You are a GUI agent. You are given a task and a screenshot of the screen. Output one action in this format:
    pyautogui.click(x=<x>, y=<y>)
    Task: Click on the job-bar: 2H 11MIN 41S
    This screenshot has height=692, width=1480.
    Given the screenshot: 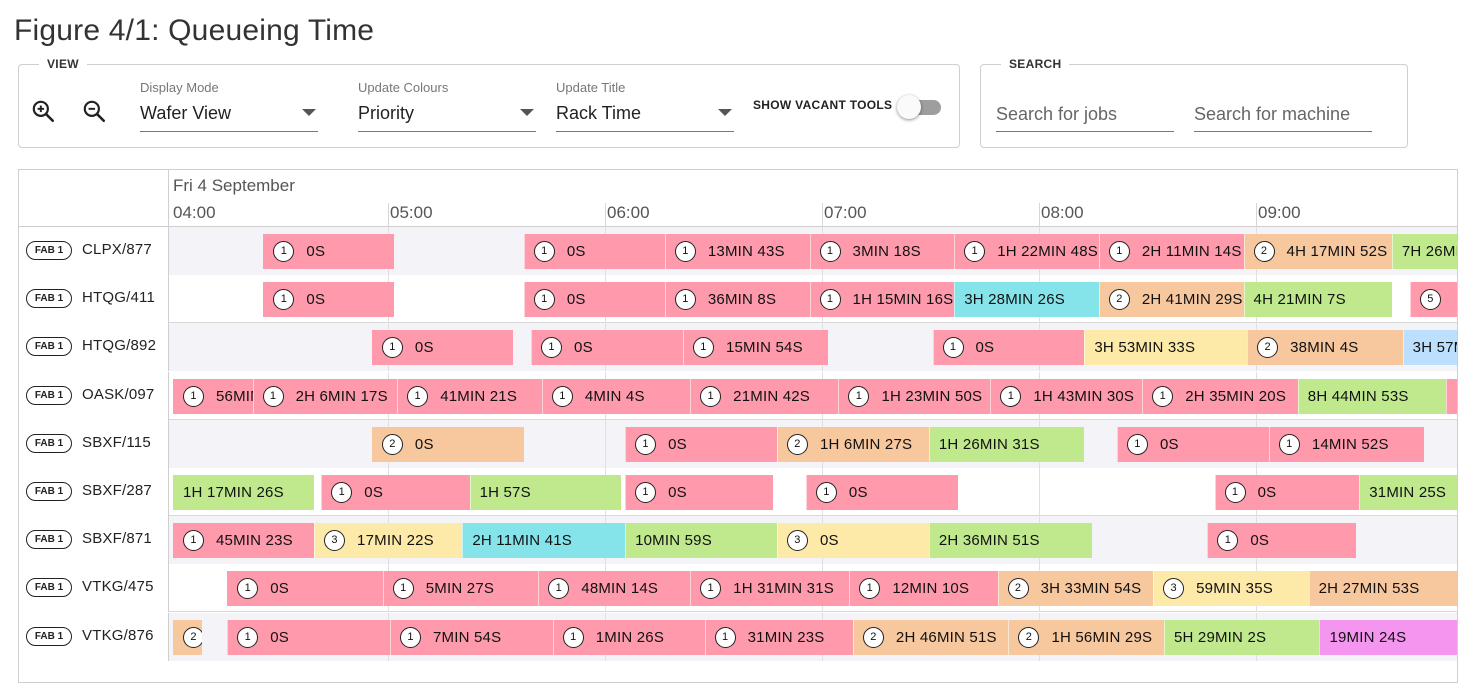 What is the action you would take?
    pyautogui.click(x=544, y=541)
    